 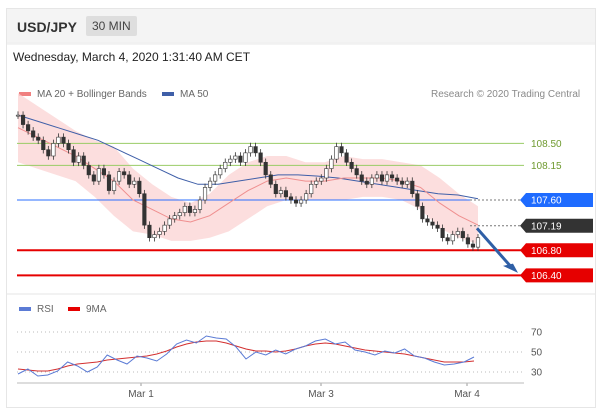 I want to click on legend-ma50: MA 50, so click(x=185, y=94).